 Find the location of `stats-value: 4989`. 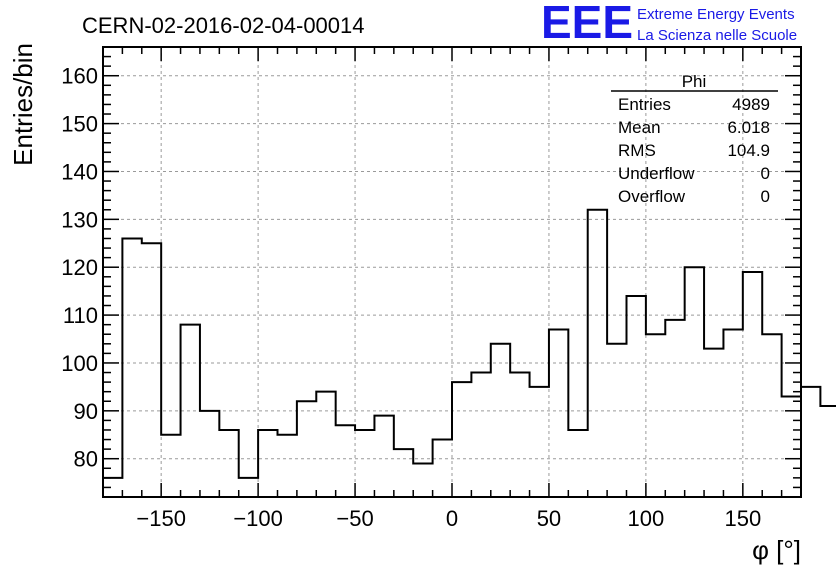

stats-value: 4989 is located at coordinates (751, 104).